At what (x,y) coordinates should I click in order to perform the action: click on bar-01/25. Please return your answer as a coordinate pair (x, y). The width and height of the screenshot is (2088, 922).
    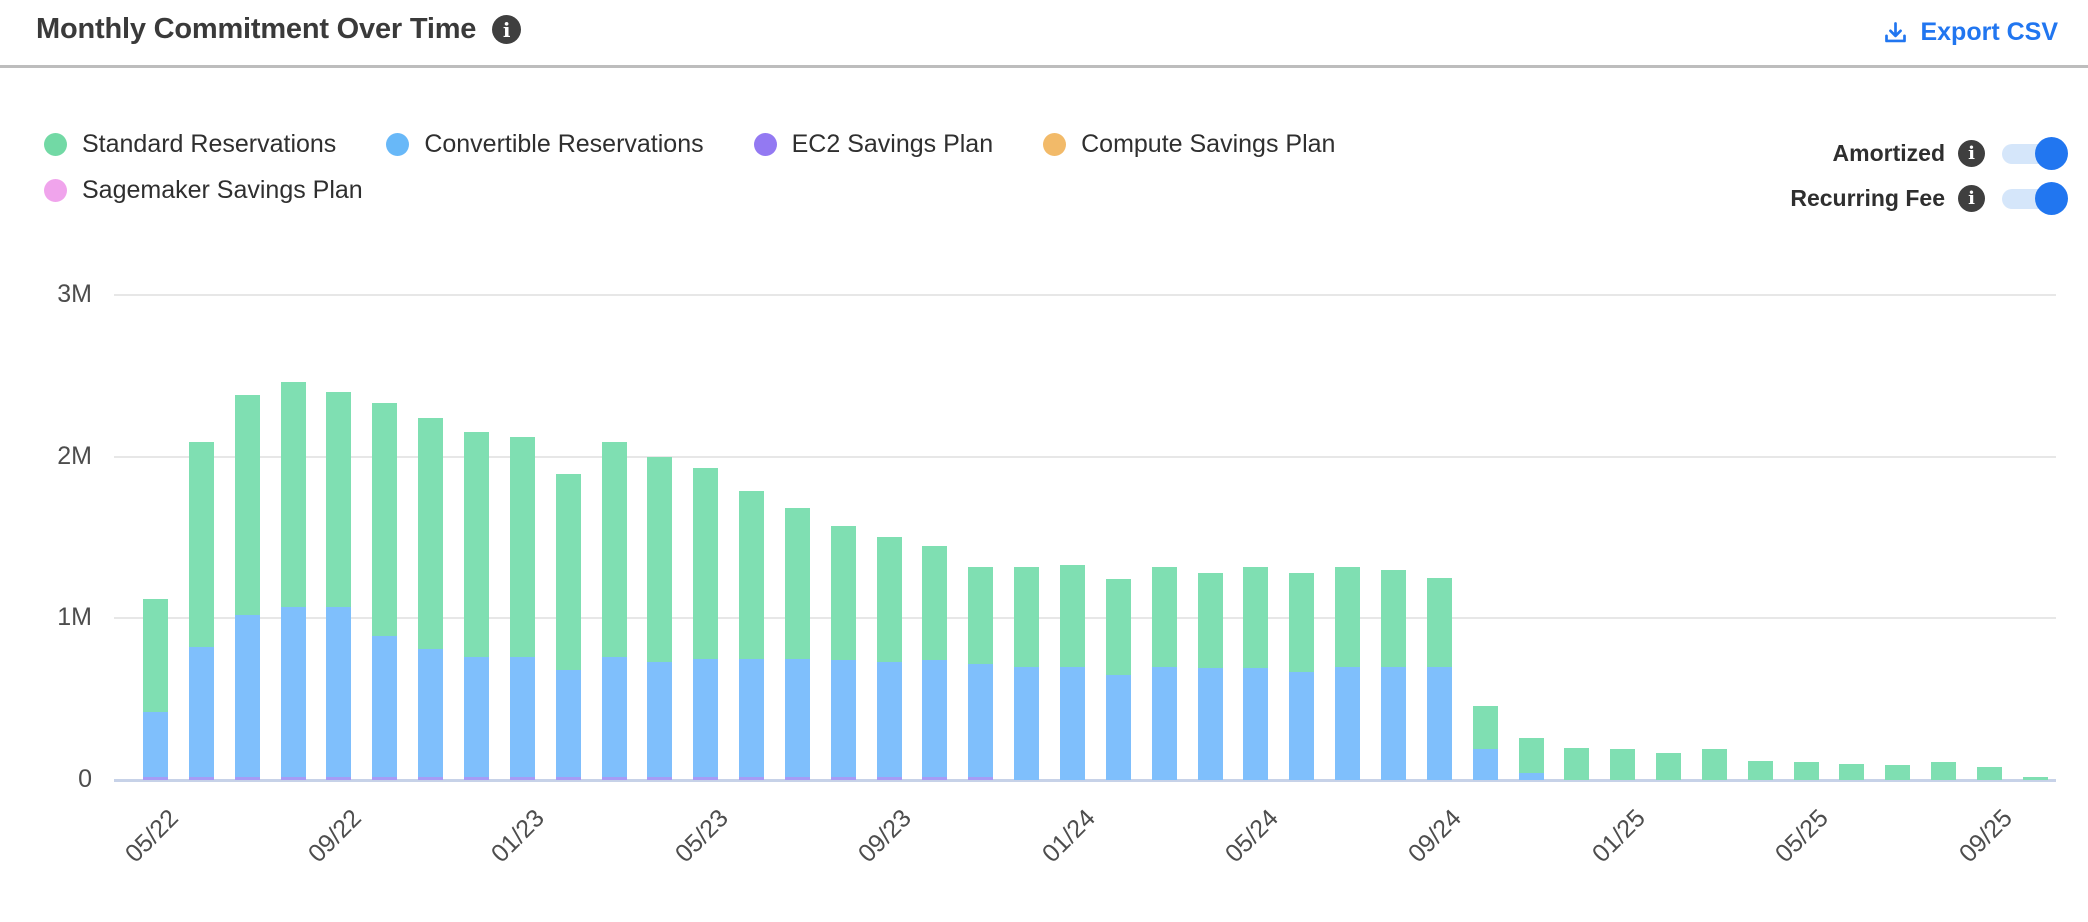
    Looking at the image, I should click on (1623, 764).